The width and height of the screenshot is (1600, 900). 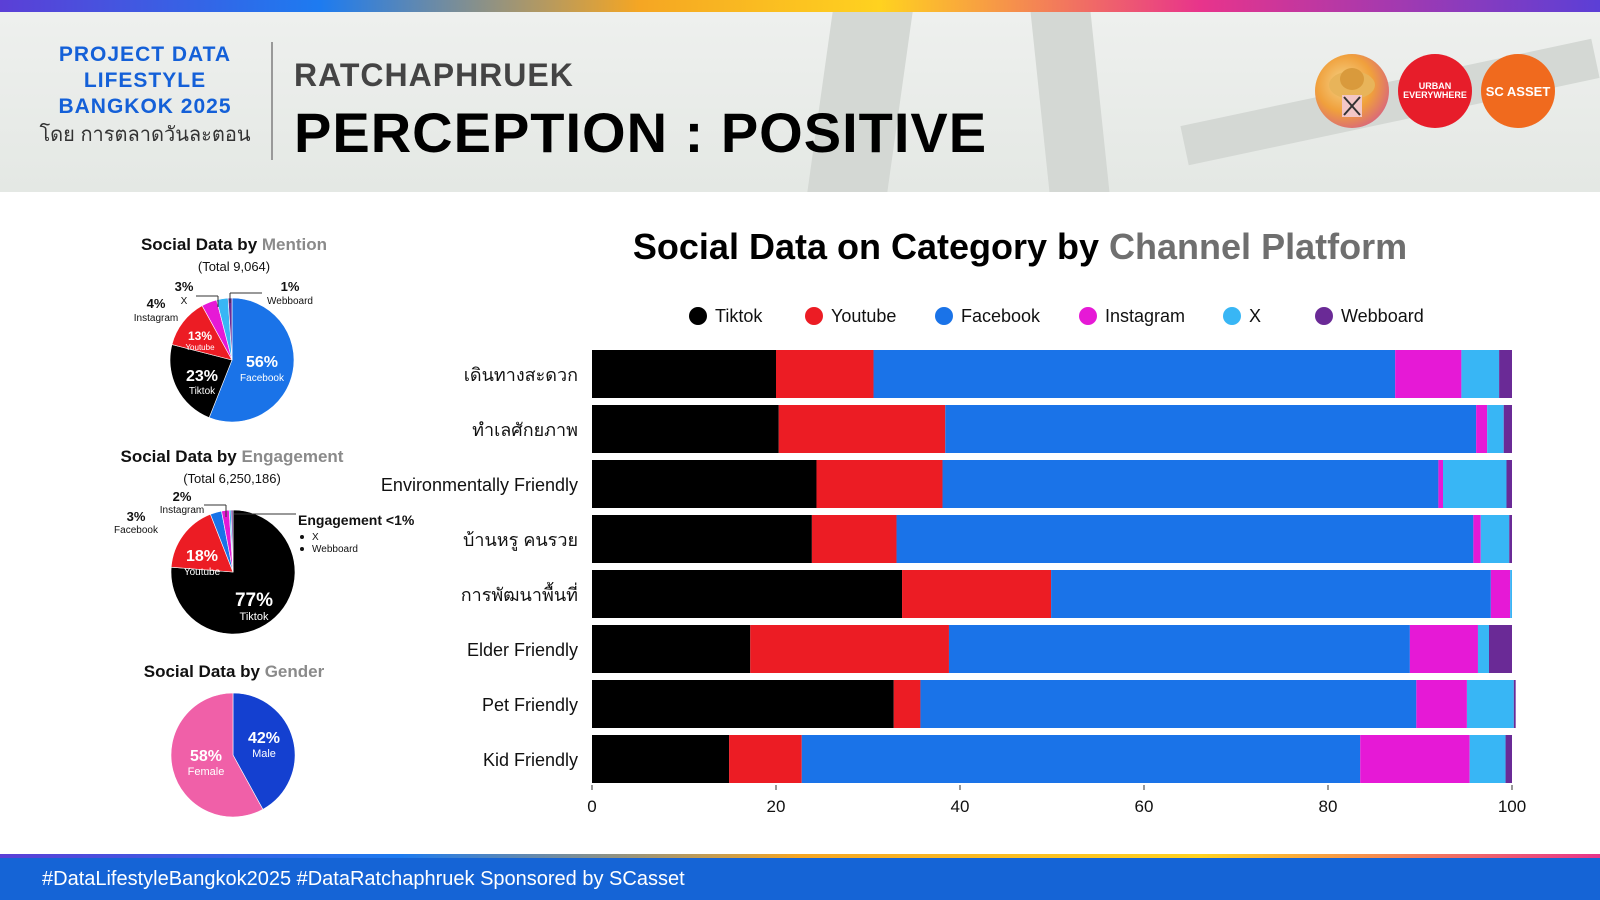 I want to click on mention-webboard-pct: 1%, so click(x=290, y=286).